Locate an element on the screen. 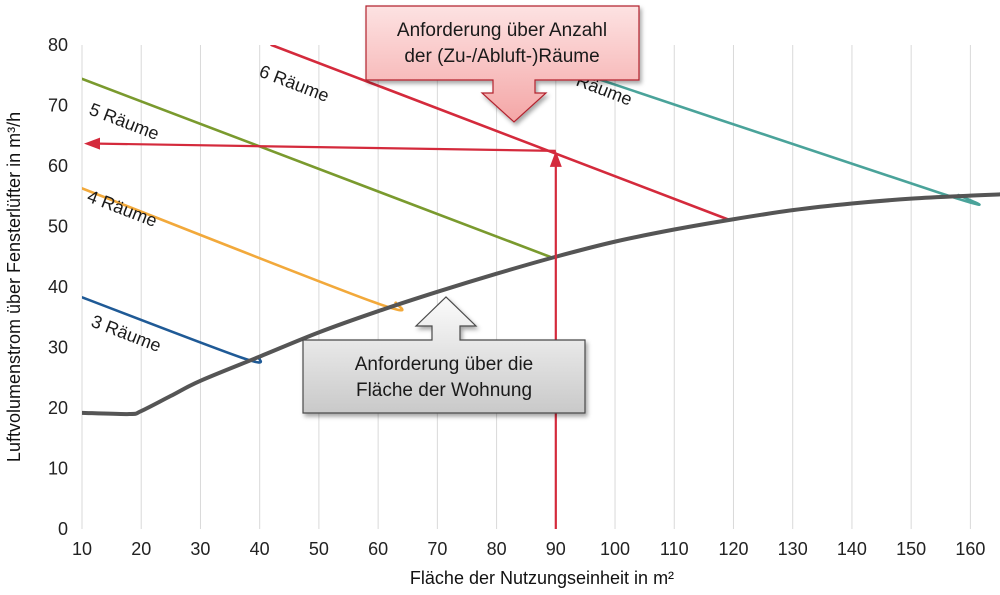 Image resolution: width=1000 pixels, height=595 pixels. callout-area-text: Anforderung über die is located at coordinates (444, 364).